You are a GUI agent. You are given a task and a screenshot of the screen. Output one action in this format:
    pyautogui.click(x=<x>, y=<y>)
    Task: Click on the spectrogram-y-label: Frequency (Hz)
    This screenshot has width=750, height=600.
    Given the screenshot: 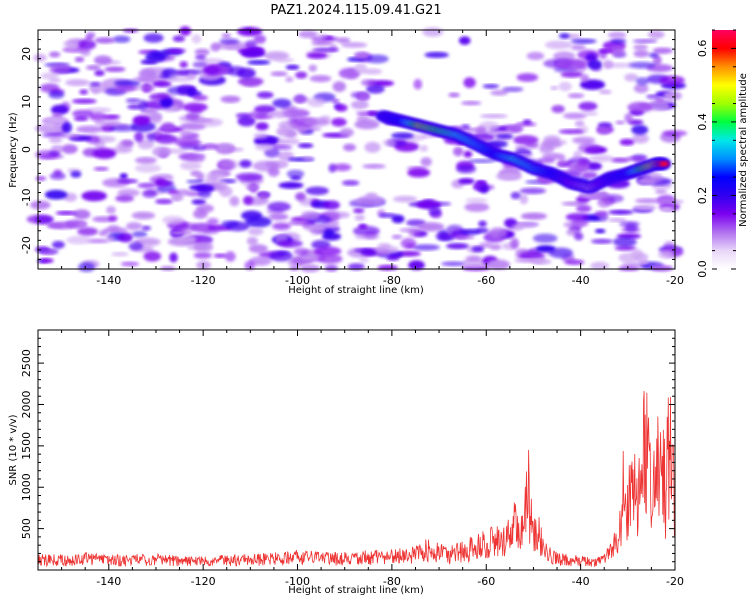 What is the action you would take?
    pyautogui.click(x=13, y=150)
    